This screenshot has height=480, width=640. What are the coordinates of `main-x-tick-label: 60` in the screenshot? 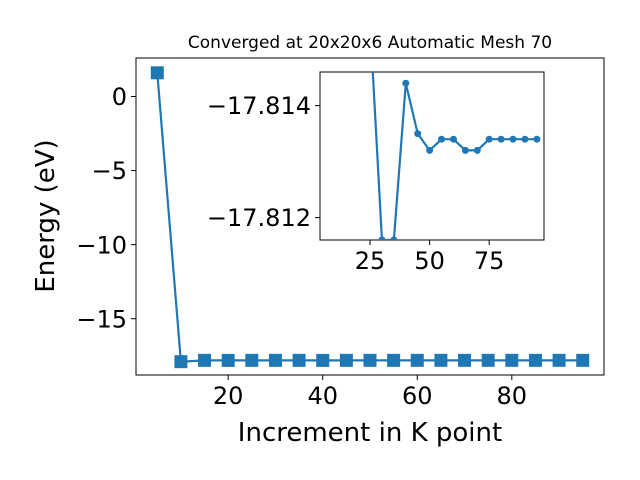 It's located at (417, 396).